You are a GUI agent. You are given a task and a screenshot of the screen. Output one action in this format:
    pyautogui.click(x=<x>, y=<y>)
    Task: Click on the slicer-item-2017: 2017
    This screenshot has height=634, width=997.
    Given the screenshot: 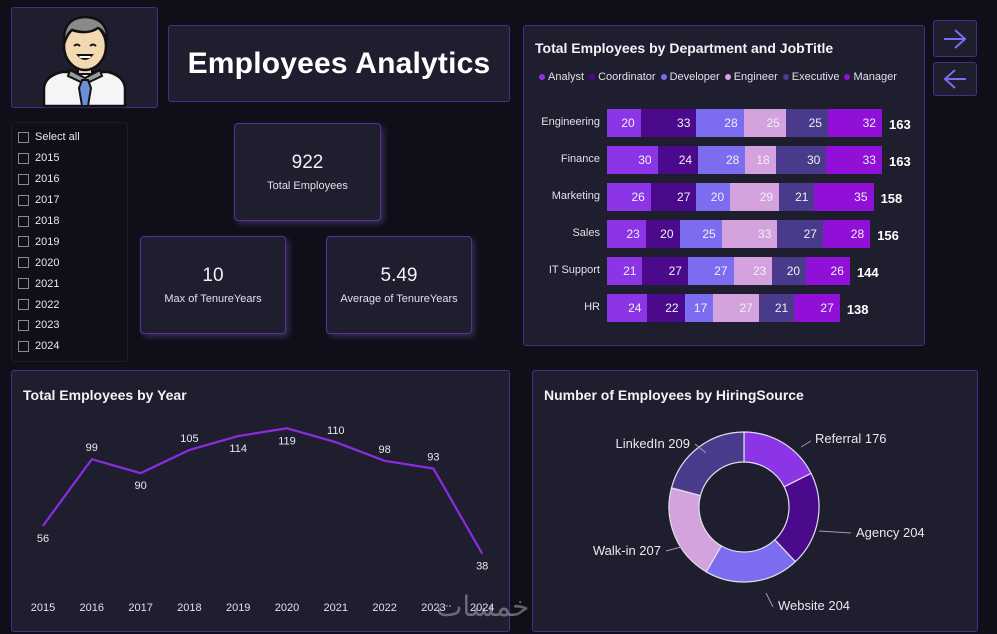 What is the action you would take?
    pyautogui.click(x=69, y=200)
    